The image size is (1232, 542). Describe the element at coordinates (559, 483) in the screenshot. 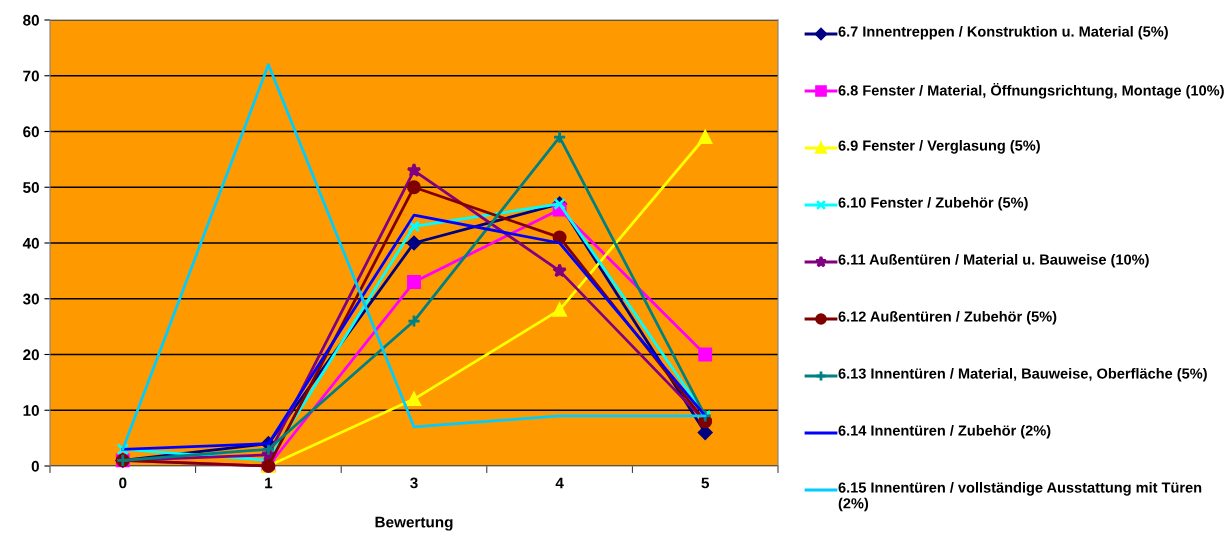

I see `x-tick-label: 4` at that location.